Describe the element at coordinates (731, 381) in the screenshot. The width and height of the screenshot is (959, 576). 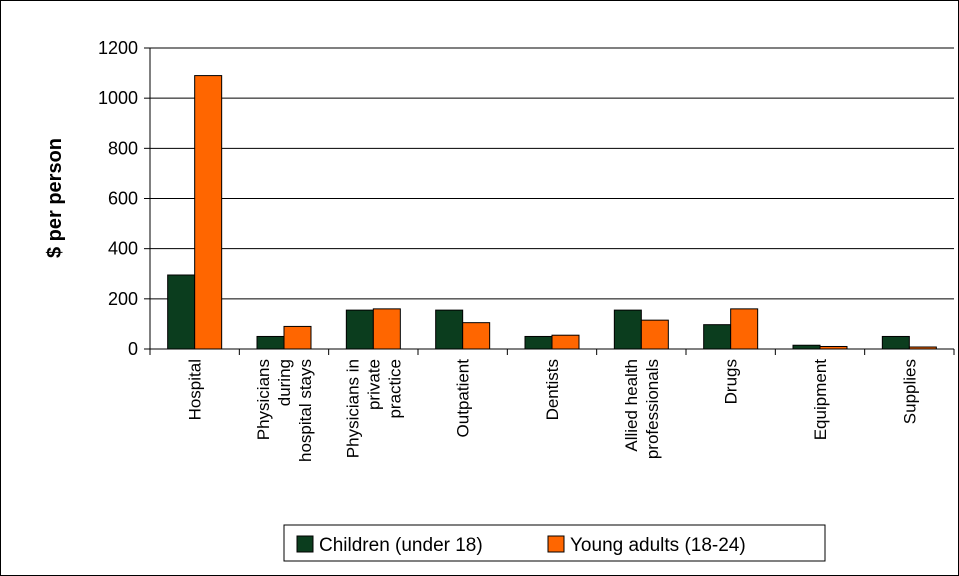
I see `x-category-label: Drugs` at that location.